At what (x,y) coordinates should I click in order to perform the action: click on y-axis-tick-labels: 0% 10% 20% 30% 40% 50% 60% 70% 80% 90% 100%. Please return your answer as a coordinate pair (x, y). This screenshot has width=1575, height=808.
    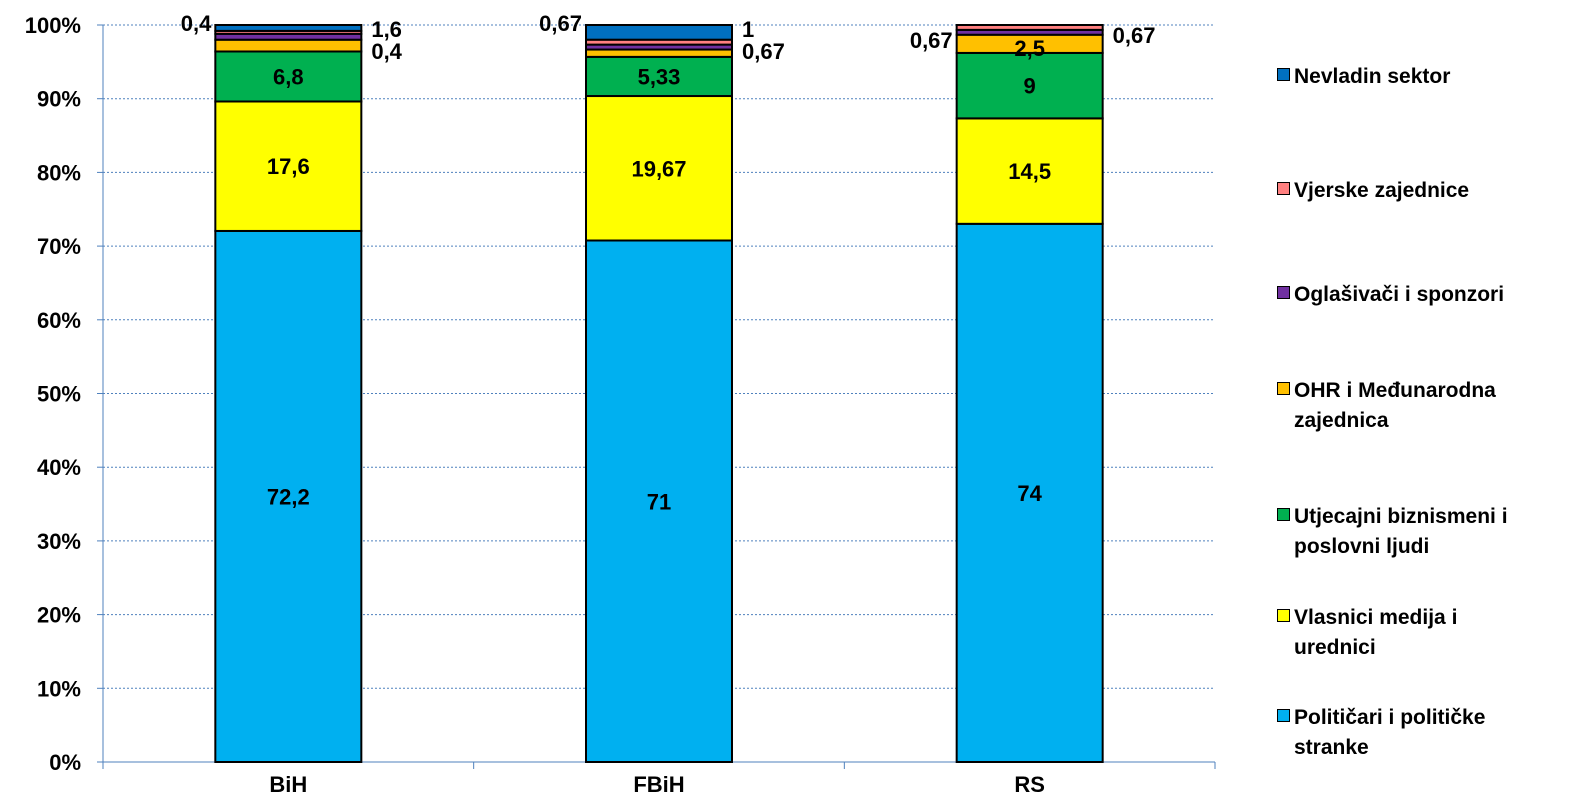
    Looking at the image, I should click on (53, 394).